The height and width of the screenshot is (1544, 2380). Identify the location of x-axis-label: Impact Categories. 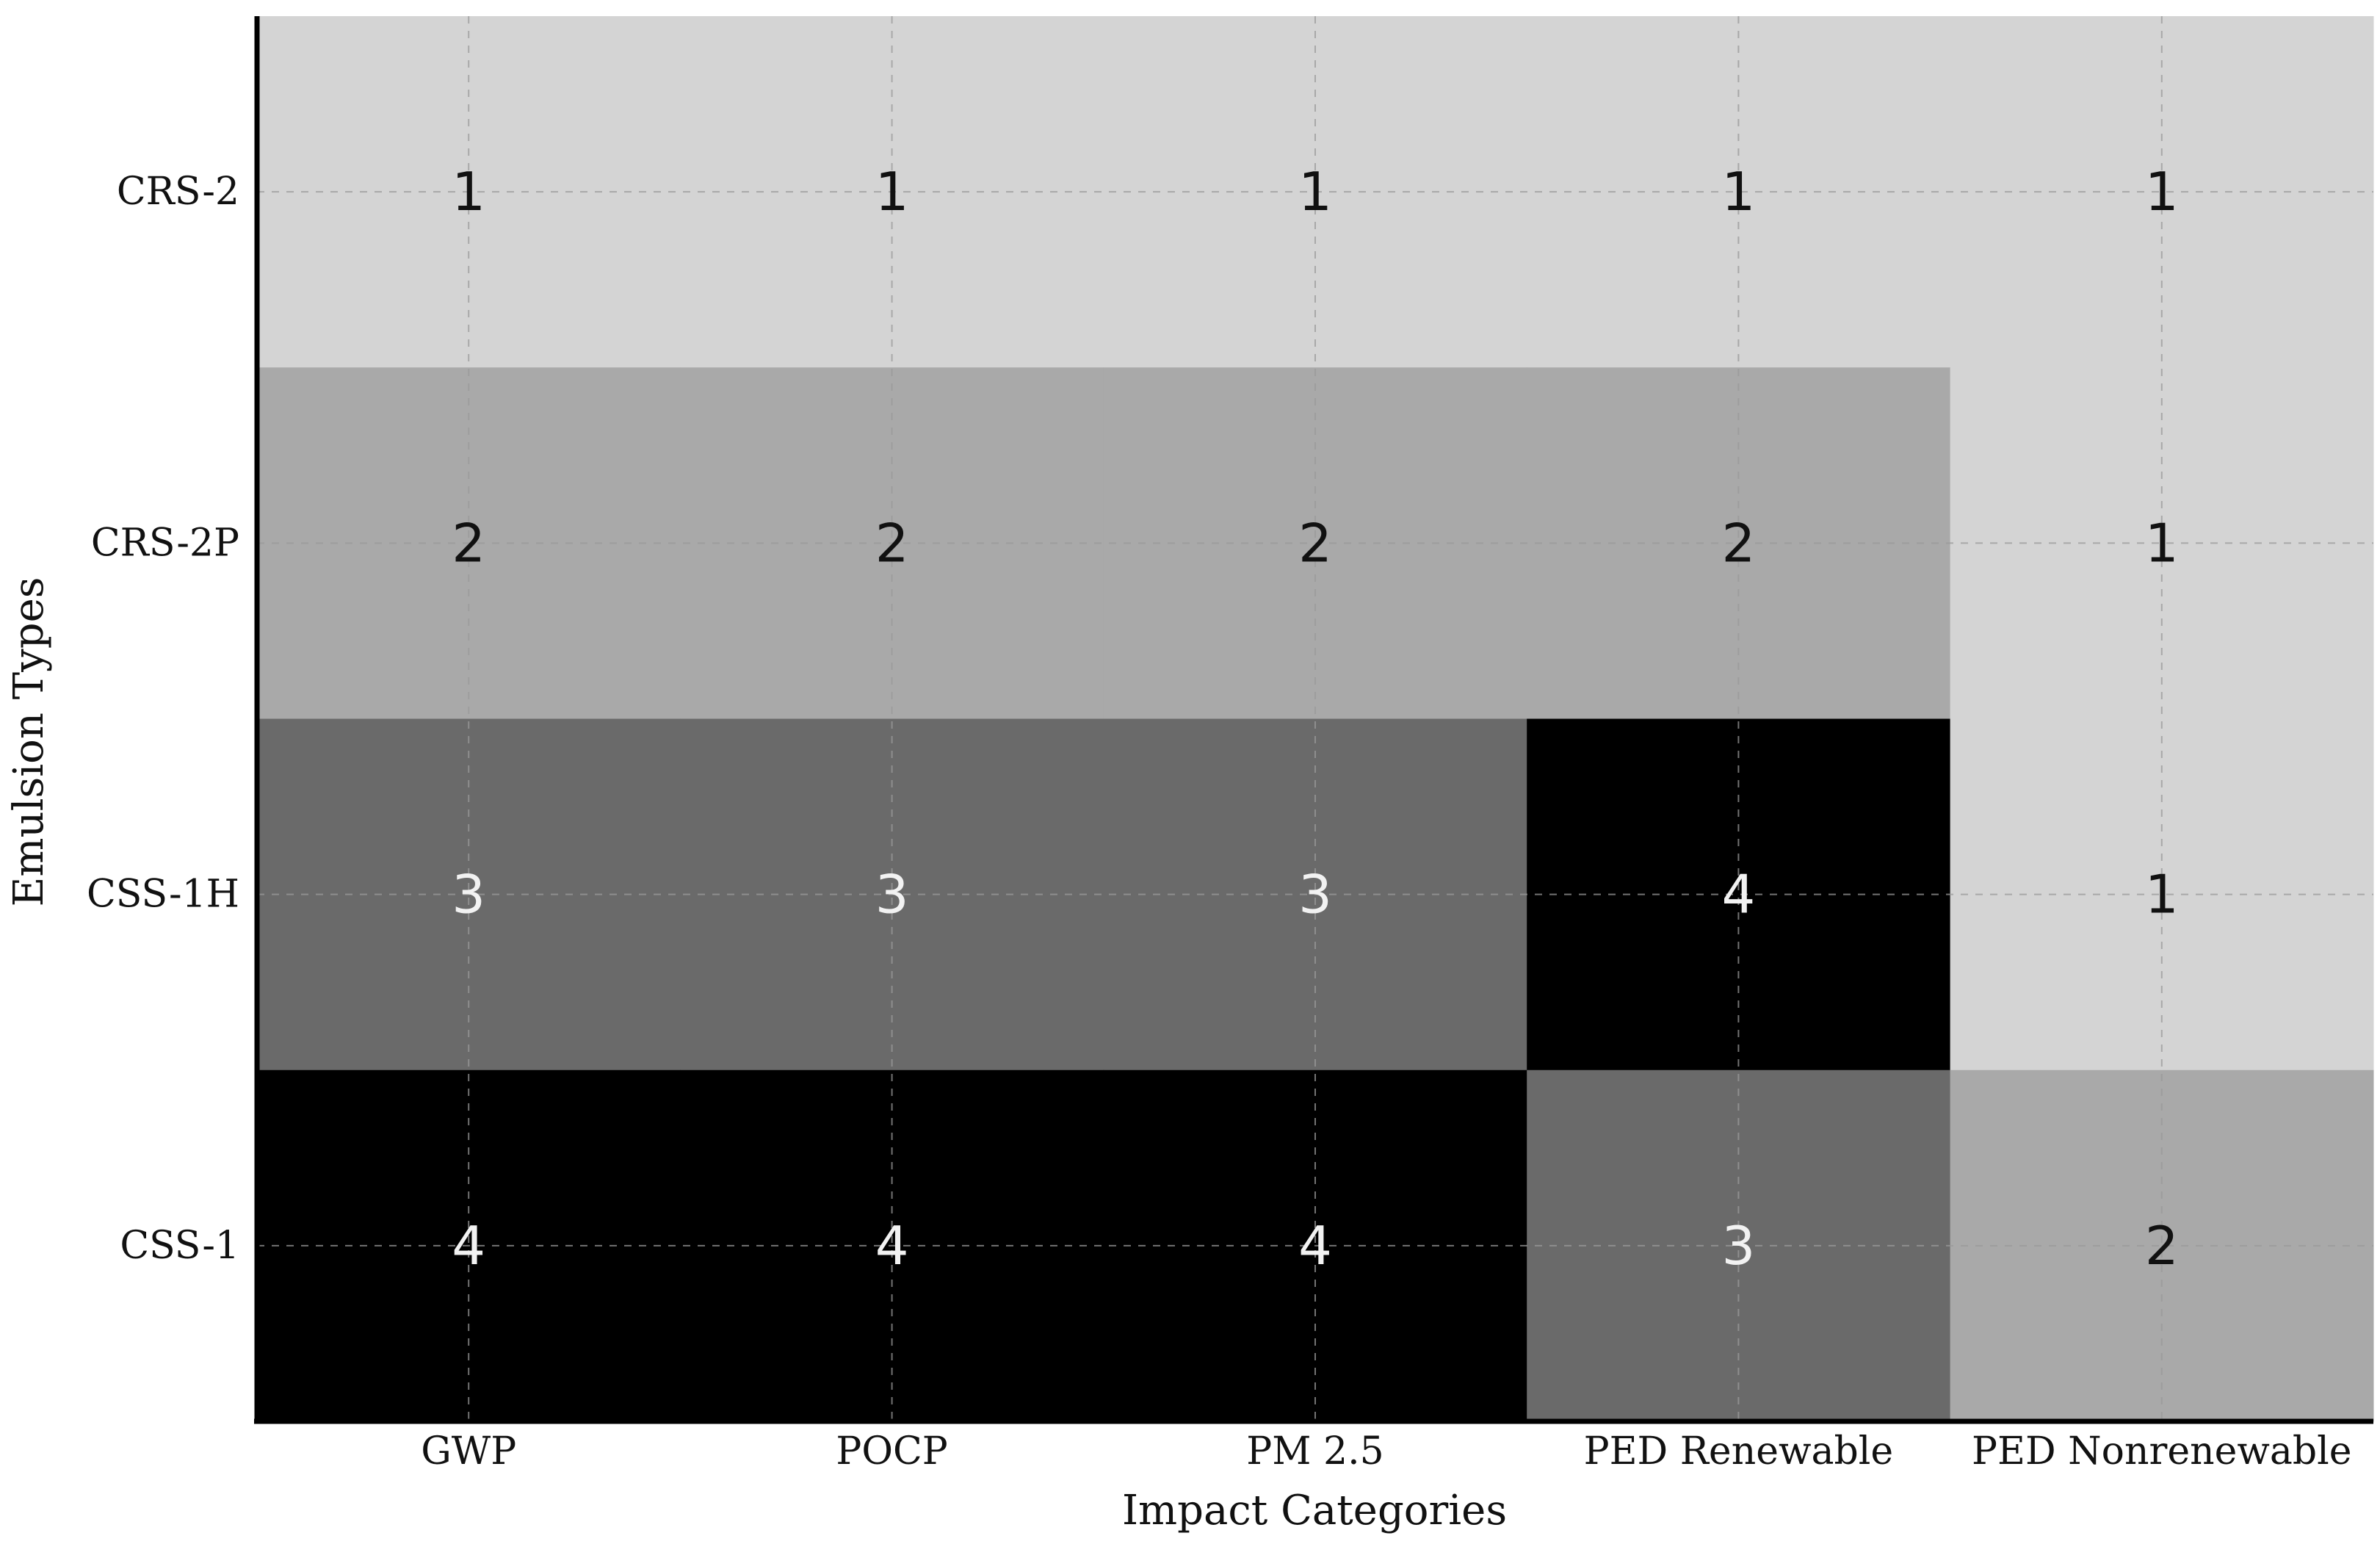
(1314, 1510).